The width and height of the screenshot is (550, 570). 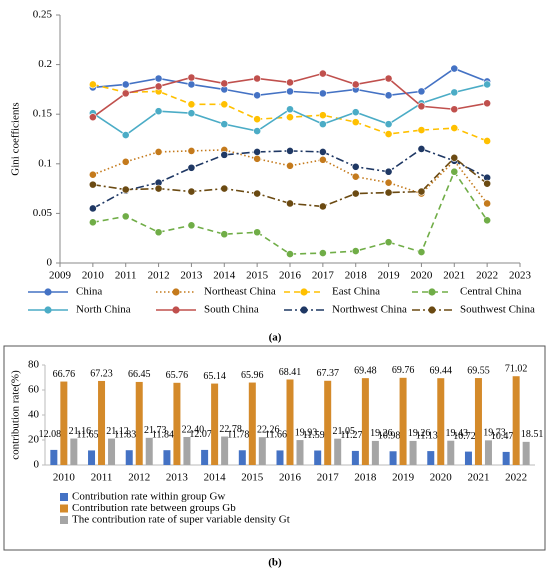 What do you see at coordinates (80, 431) in the screenshot?
I see `value-label: 21.16` at bounding box center [80, 431].